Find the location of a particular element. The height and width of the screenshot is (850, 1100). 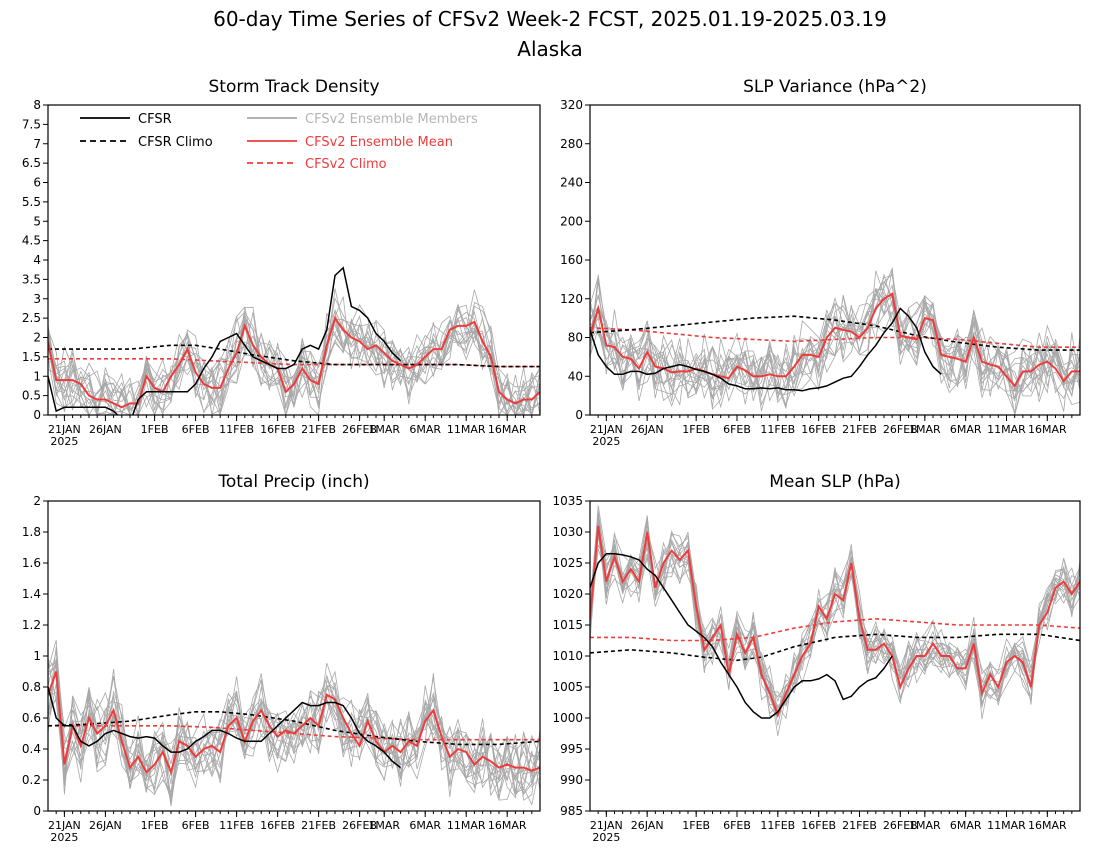

y-tick-label: 1005 is located at coordinates (567, 687).